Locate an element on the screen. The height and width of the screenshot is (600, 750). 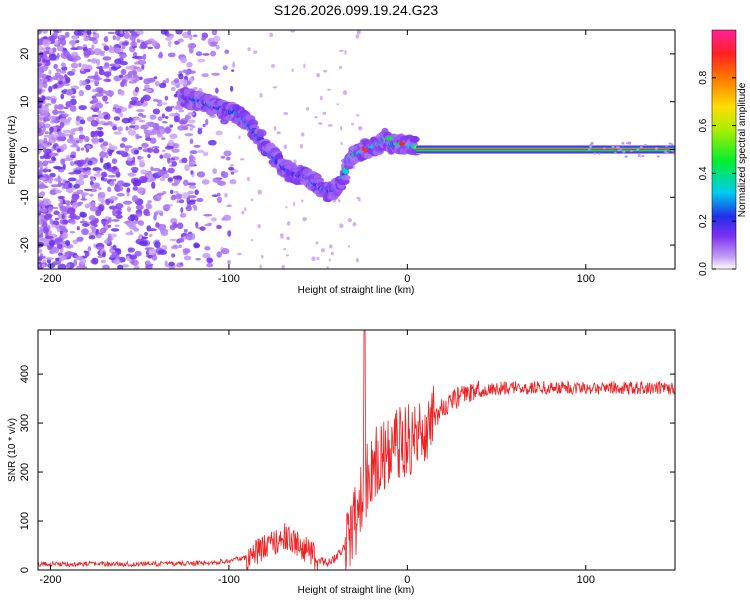
ridge-hotspot is located at coordinates (364, 149).